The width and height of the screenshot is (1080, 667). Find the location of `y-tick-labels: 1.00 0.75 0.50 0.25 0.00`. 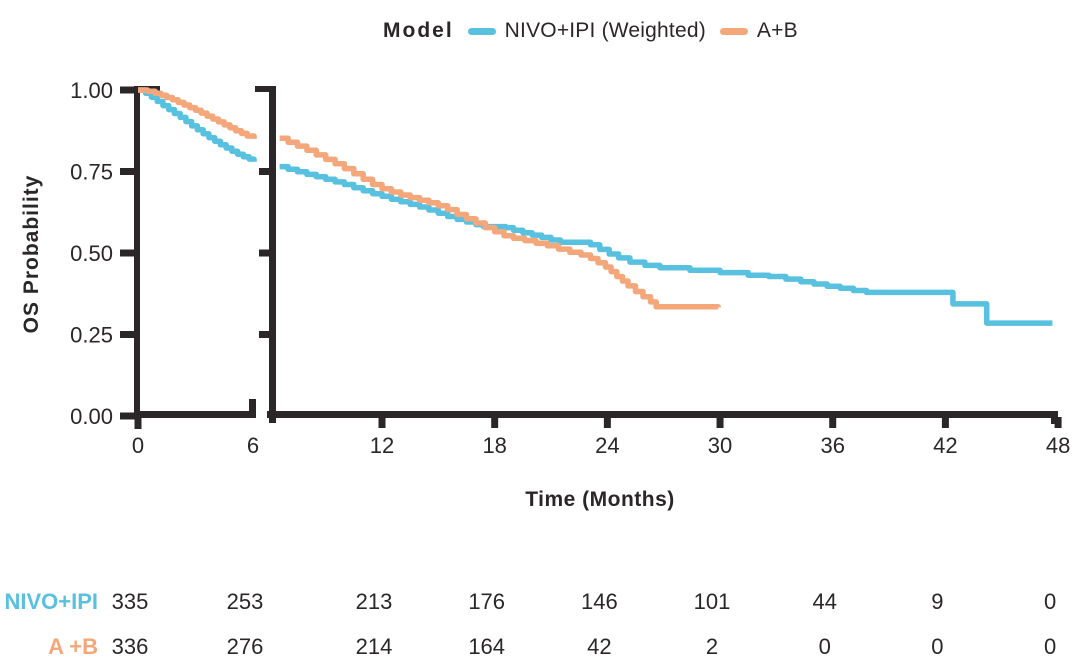

y-tick-labels: 1.00 0.75 0.50 0.25 0.00 is located at coordinates (91, 253).